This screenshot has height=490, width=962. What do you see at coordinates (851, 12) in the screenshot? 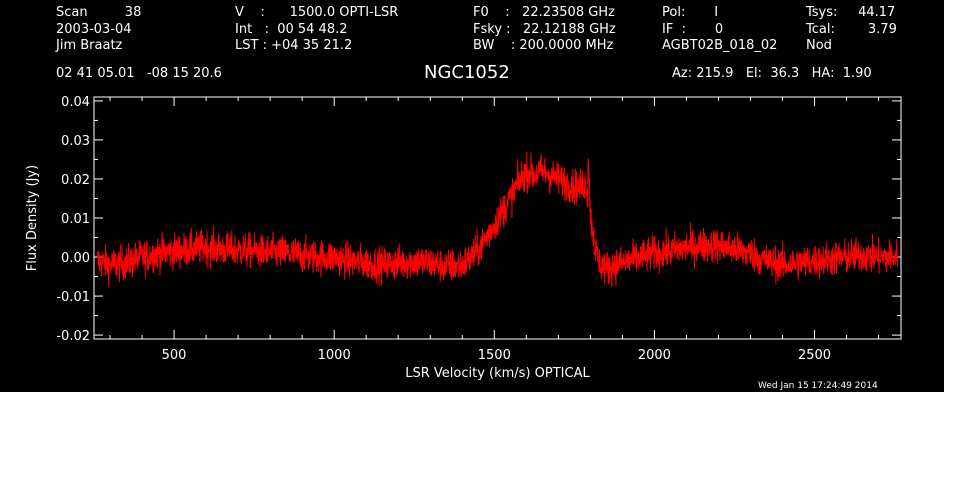
I see `tsys-text: Tsys: 44.17` at bounding box center [851, 12].